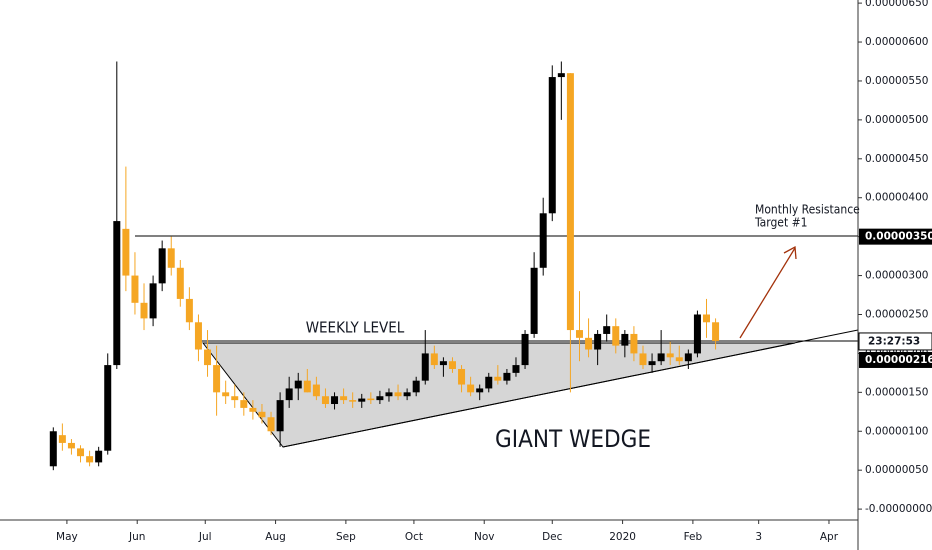 The image size is (932, 550). I want to click on y-tick-label: 0.00000300, so click(896, 276).